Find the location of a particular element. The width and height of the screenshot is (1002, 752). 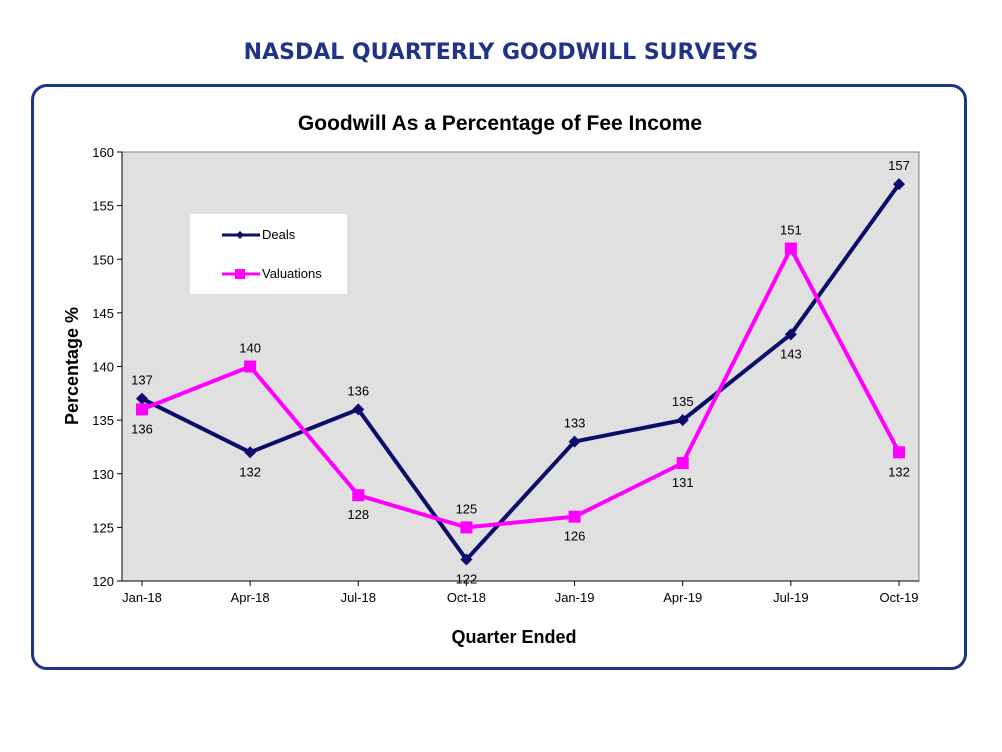

x-tick-label: Apr-18 is located at coordinates (250, 597).